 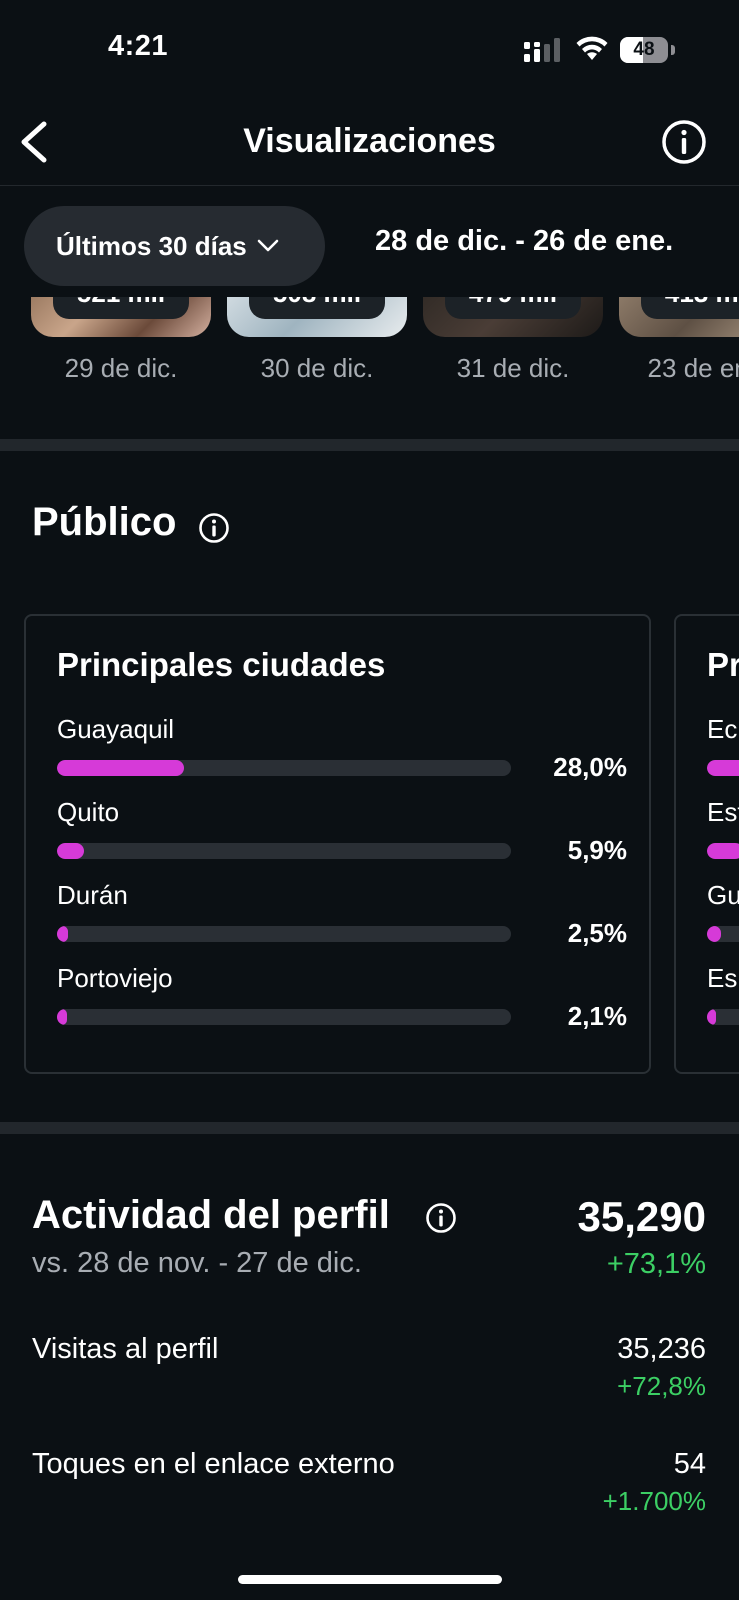 What do you see at coordinates (88, 812) in the screenshot?
I see `city-name: Quito` at bounding box center [88, 812].